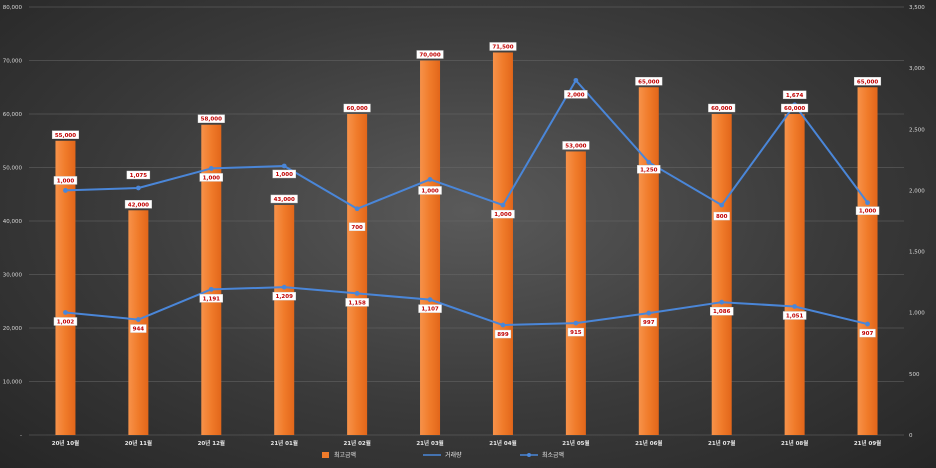 The height and width of the screenshot is (468, 936). I want to click on legend: 최고금액 거래량 최소금액, so click(443, 455).